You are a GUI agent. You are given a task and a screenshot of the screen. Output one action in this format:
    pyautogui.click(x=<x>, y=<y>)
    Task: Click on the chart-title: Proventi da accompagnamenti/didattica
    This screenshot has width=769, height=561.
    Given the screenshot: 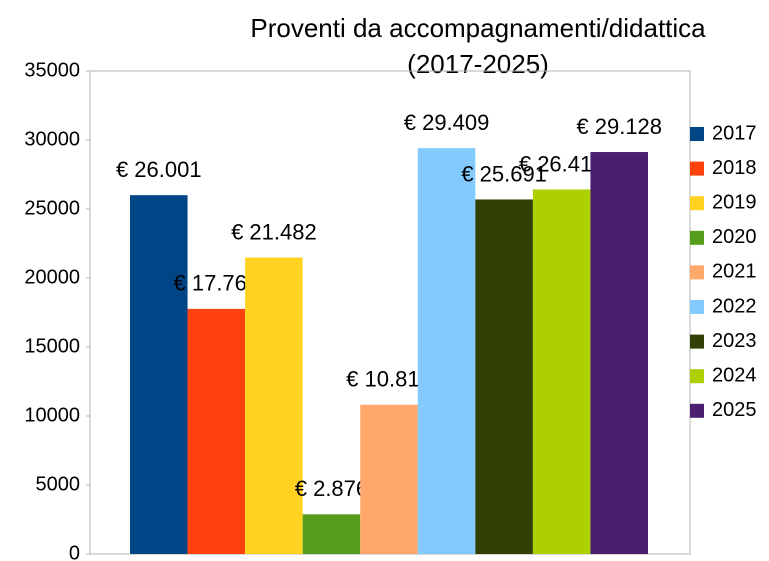 What is the action you would take?
    pyautogui.click(x=478, y=28)
    